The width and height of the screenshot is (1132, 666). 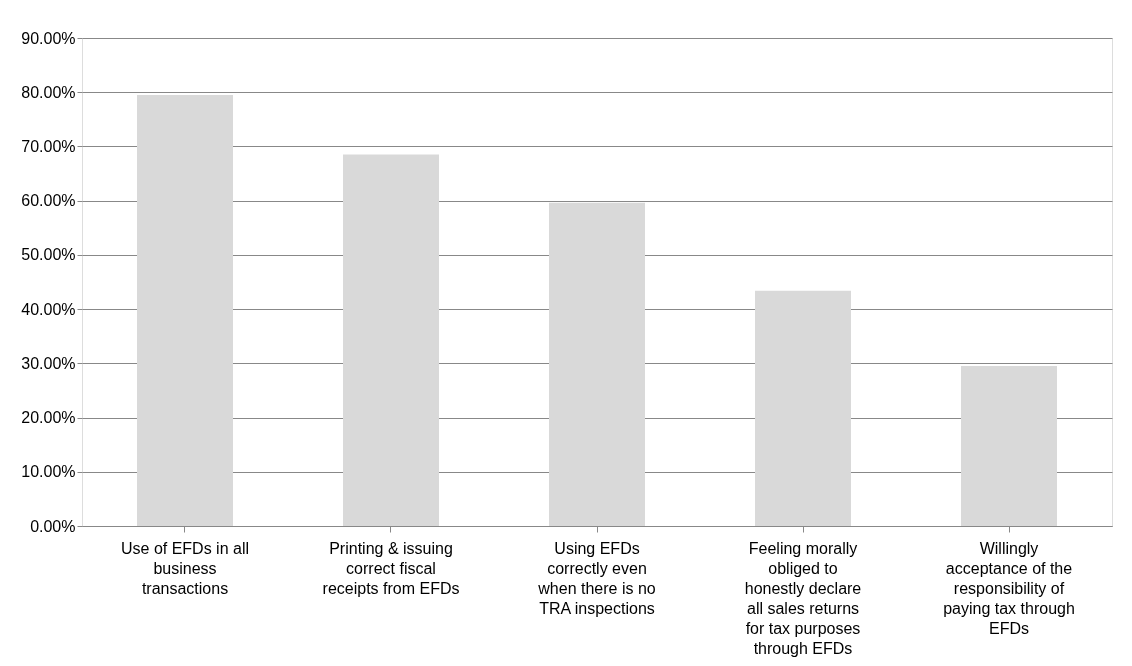 I want to click on y-tick-label: 10.00%, so click(x=48, y=472).